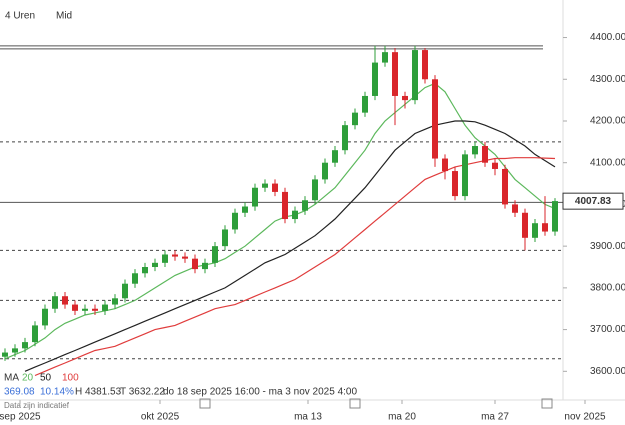 Image resolution: width=625 pixels, height=425 pixels. Describe the element at coordinates (46, 378) in the screenshot. I see `legend-entry: 50` at that location.